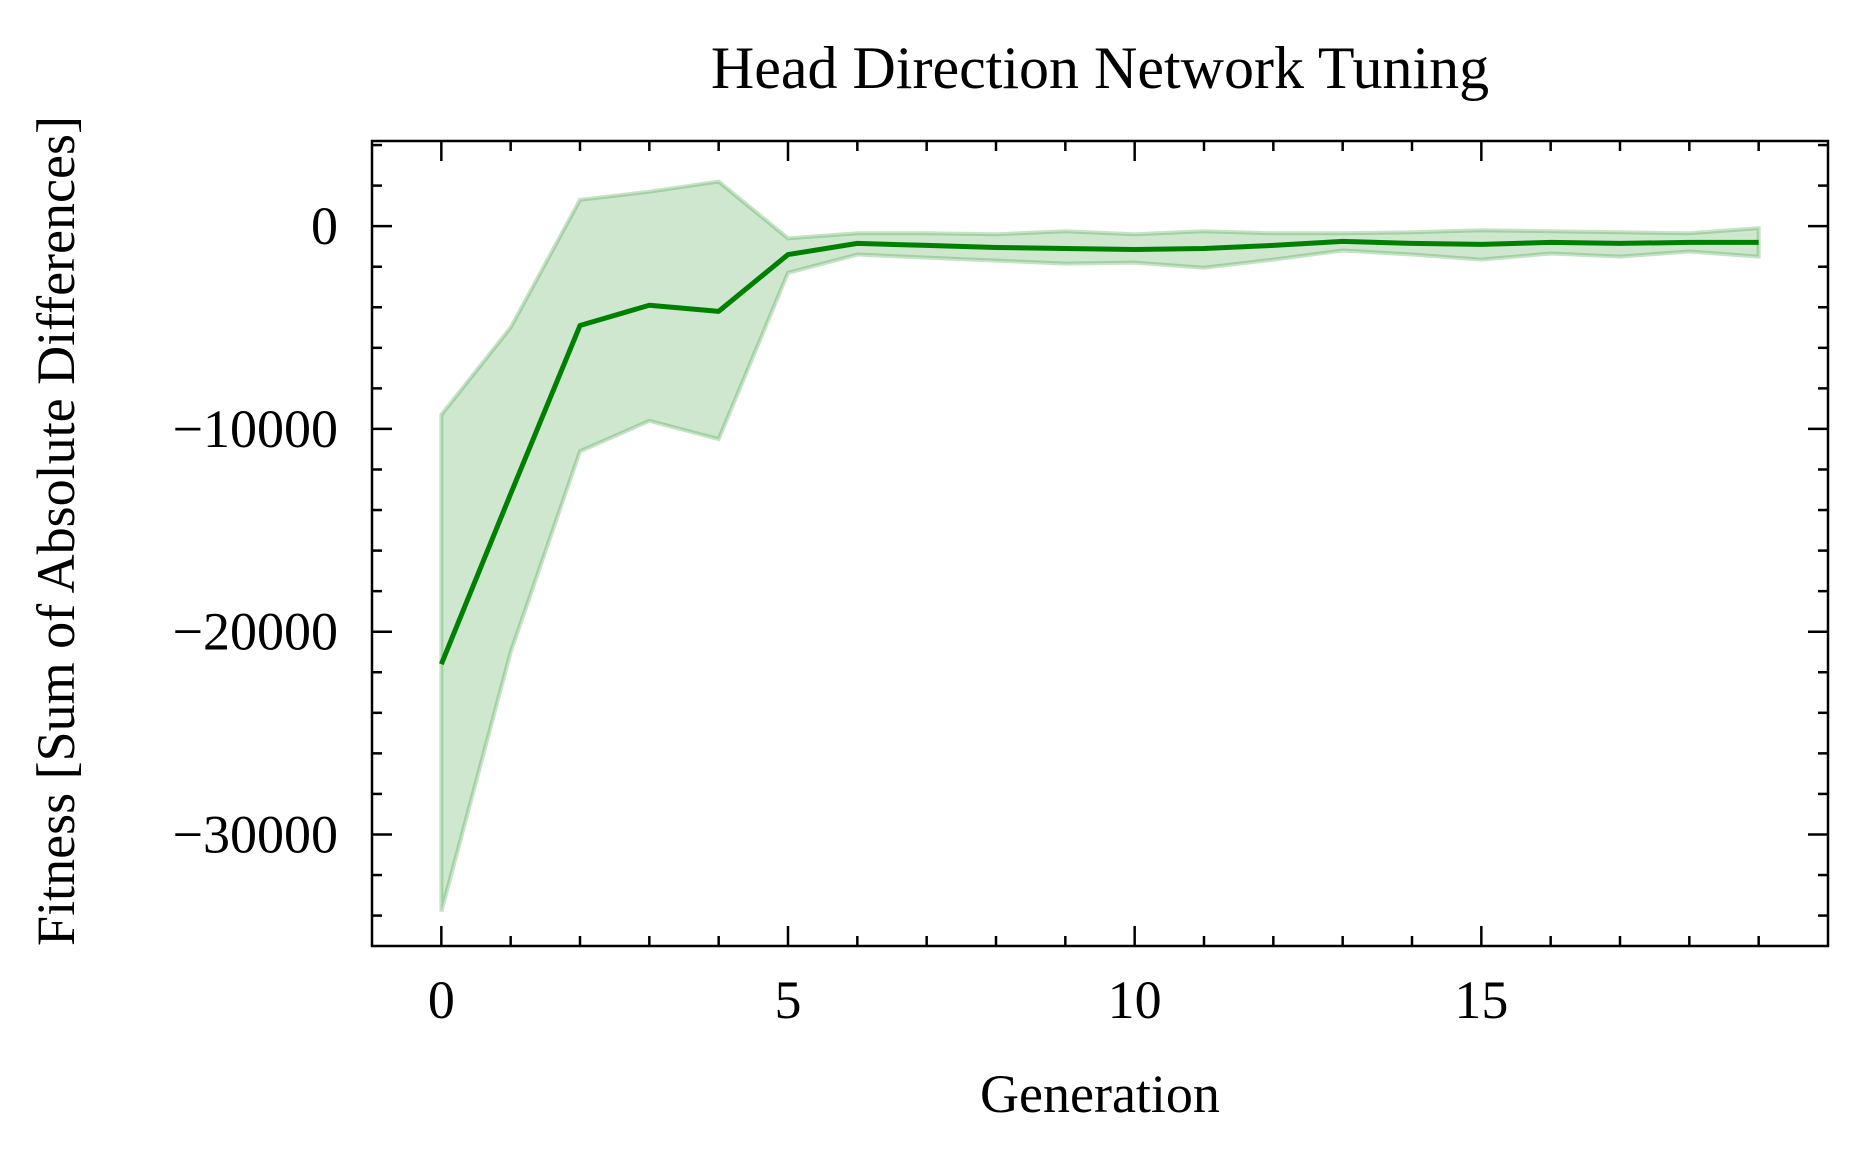  I want to click on y-tick-label: −20000, so click(255, 632).